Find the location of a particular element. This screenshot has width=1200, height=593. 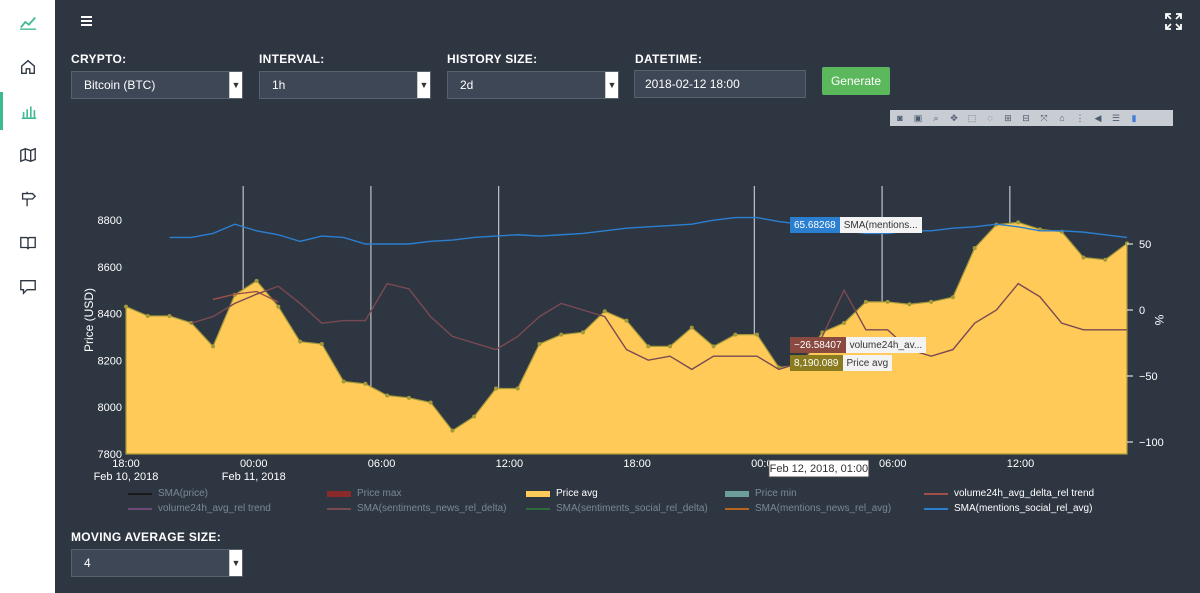

legend-label: Price min is located at coordinates (776, 493).